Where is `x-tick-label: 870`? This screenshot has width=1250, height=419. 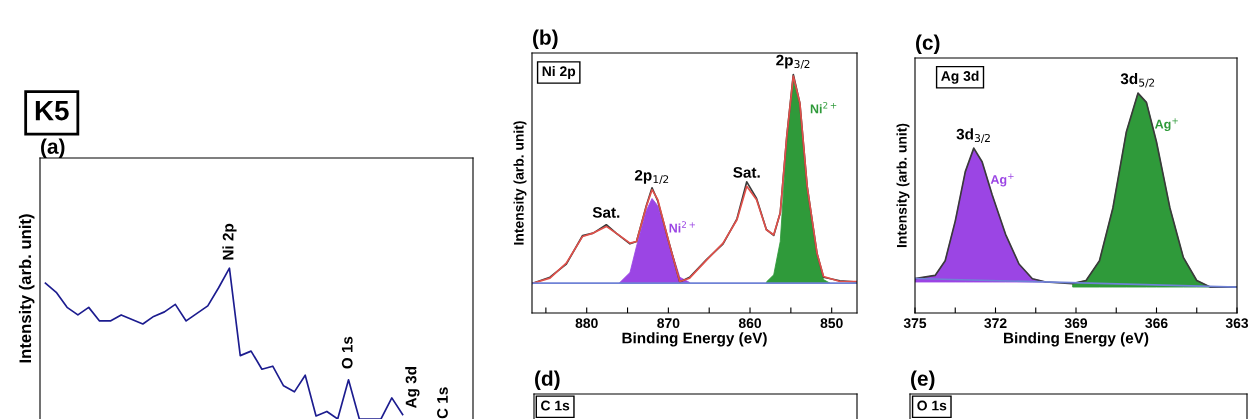 x-tick-label: 870 is located at coordinates (668, 323).